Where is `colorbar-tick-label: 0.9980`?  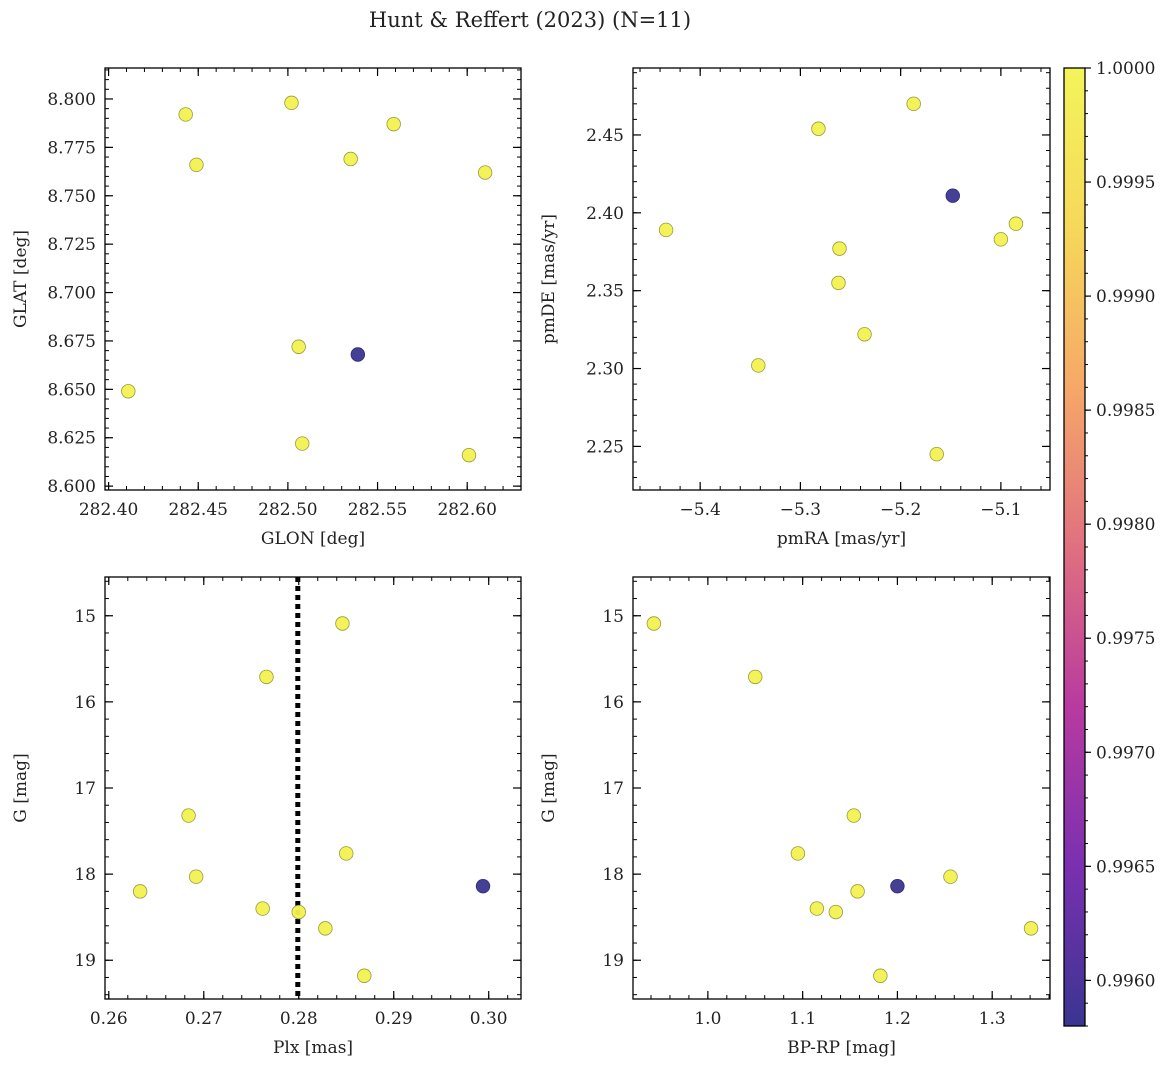 colorbar-tick-label: 0.9980 is located at coordinates (1125, 525).